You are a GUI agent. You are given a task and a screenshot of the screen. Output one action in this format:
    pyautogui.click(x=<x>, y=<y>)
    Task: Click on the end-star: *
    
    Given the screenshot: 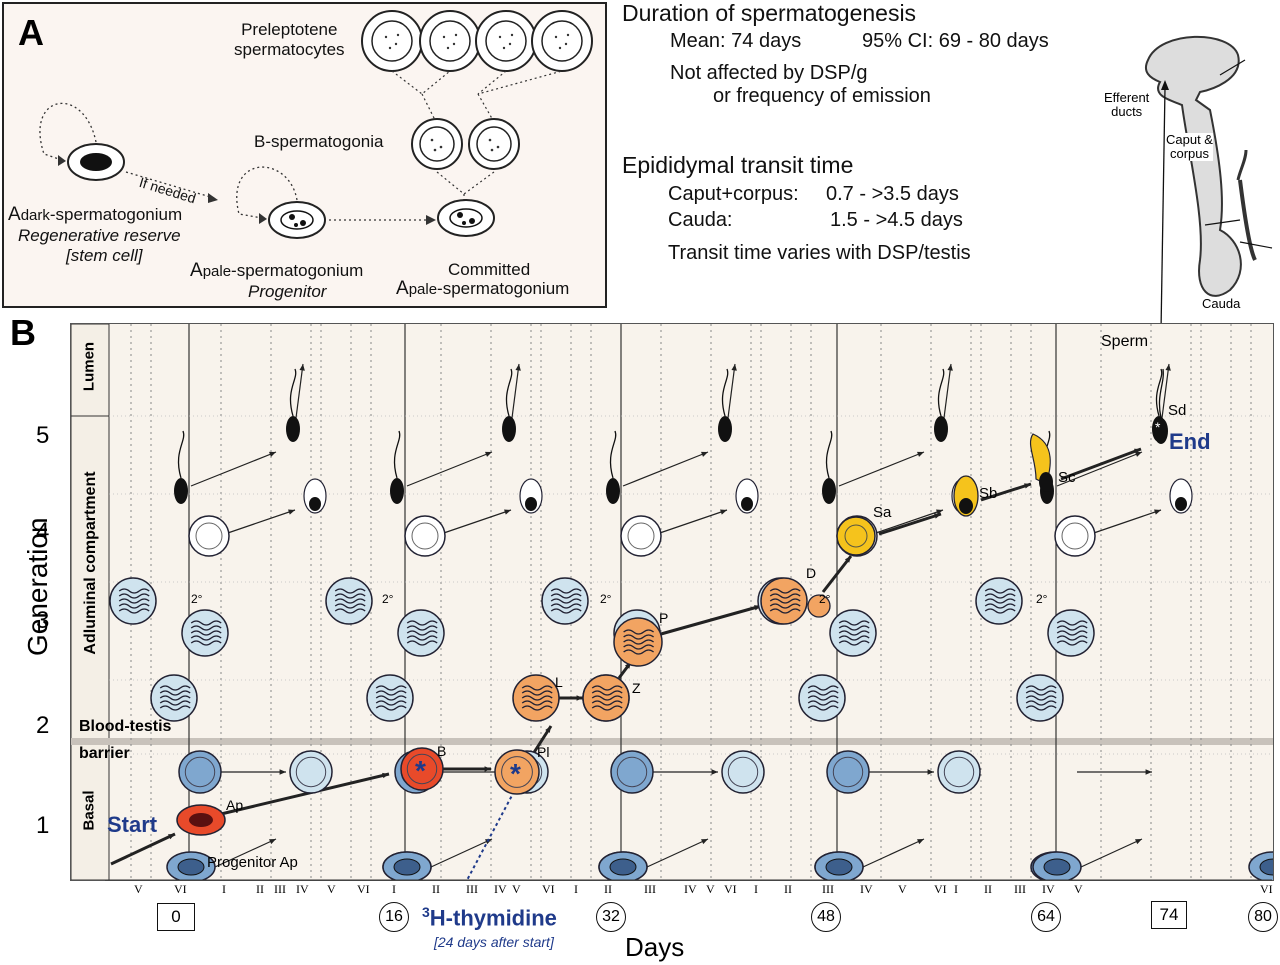 What is the action you would take?
    pyautogui.click(x=1158, y=427)
    